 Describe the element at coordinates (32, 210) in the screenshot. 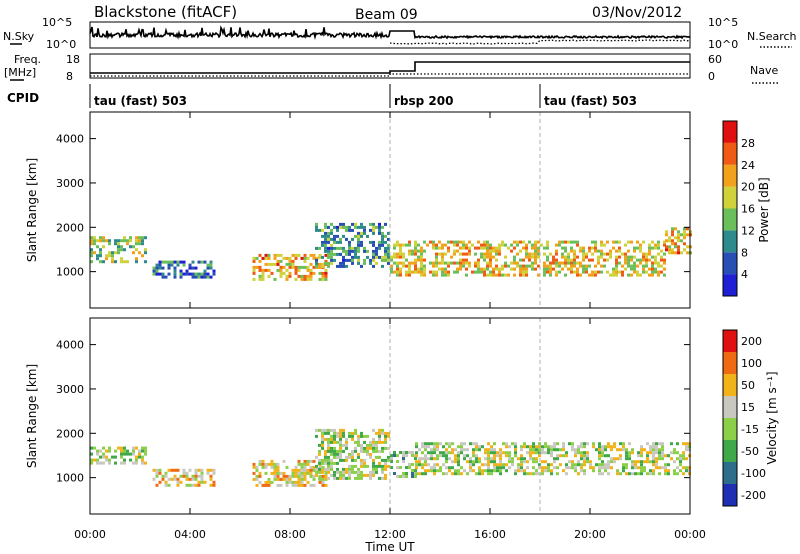

I see `power-ylabel: Slant Range [km]` at that location.